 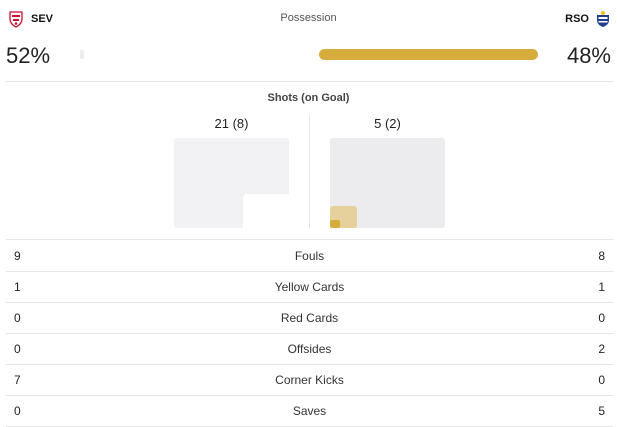 What do you see at coordinates (387, 123) in the screenshot?
I see `away-shots-value: 5 (2)` at bounding box center [387, 123].